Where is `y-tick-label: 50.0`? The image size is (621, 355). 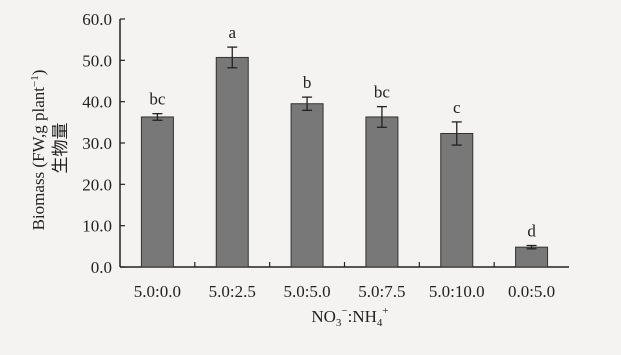
y-tick-label: 50.0 is located at coordinates (97, 60).